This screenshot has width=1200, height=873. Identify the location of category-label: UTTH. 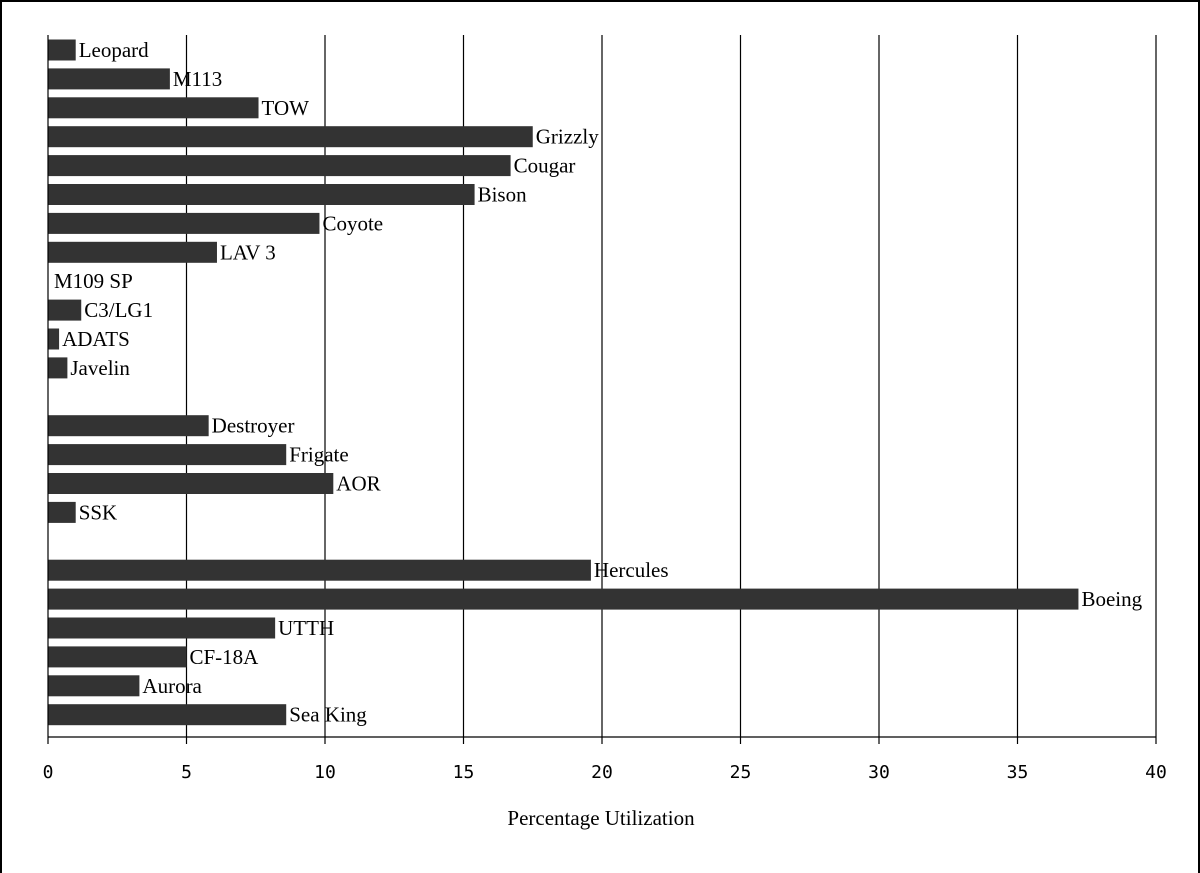
(306, 628).